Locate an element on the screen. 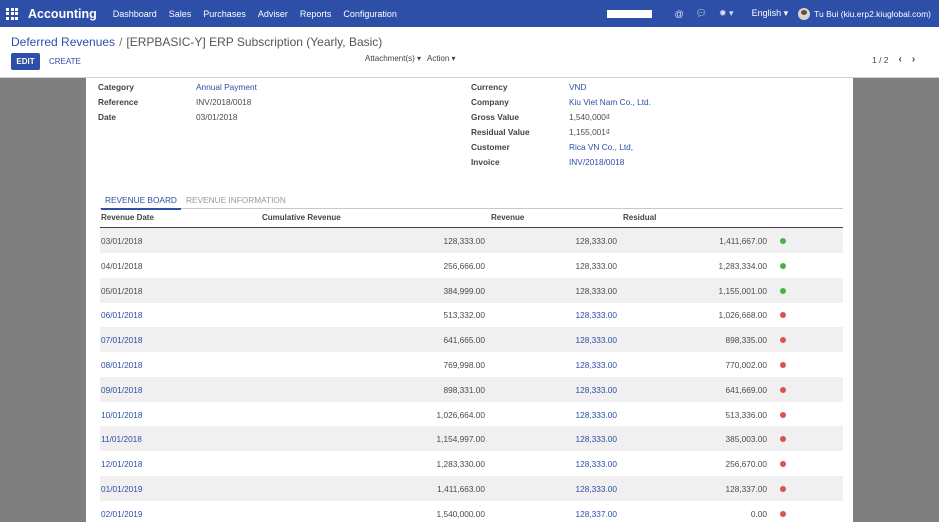 This screenshot has width=939, height=522. app-title: Accounting is located at coordinates (62, 13).